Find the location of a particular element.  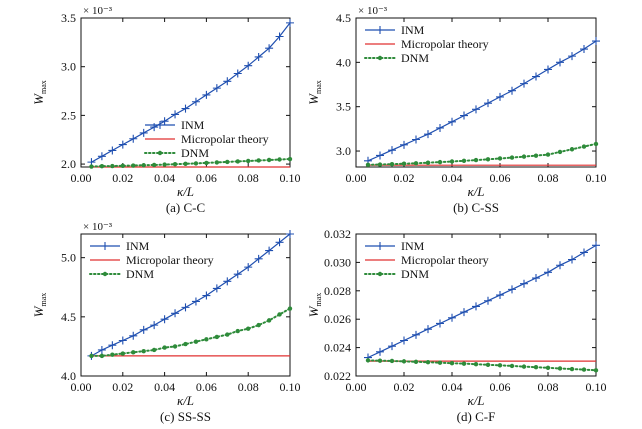

y-axis-label: Wmax is located at coordinates (39, 92).